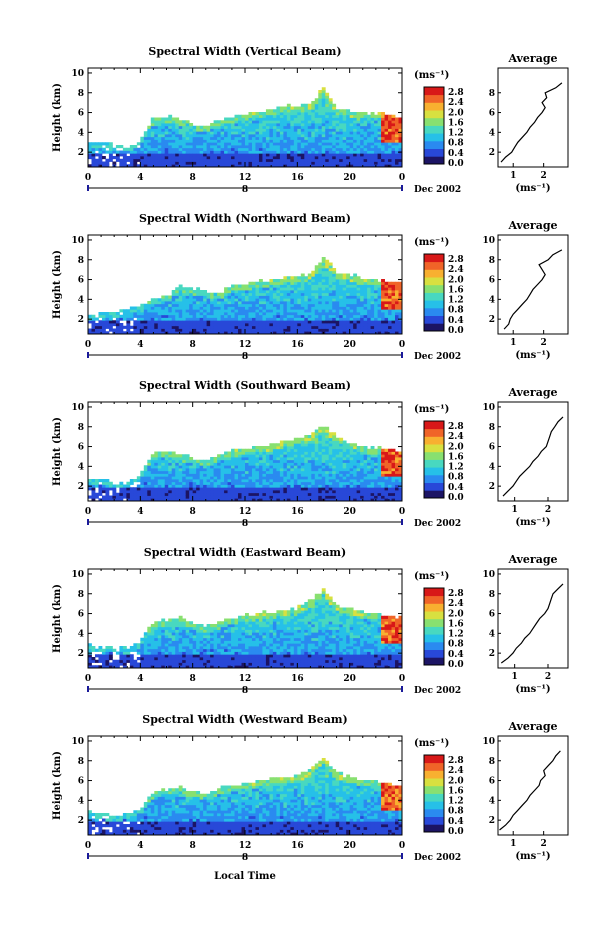 Image resolution: width=616 pixels, height=933 pixels. What do you see at coordinates (402, 345) in the screenshot?
I see `x-tick-label: 0` at bounding box center [402, 345].